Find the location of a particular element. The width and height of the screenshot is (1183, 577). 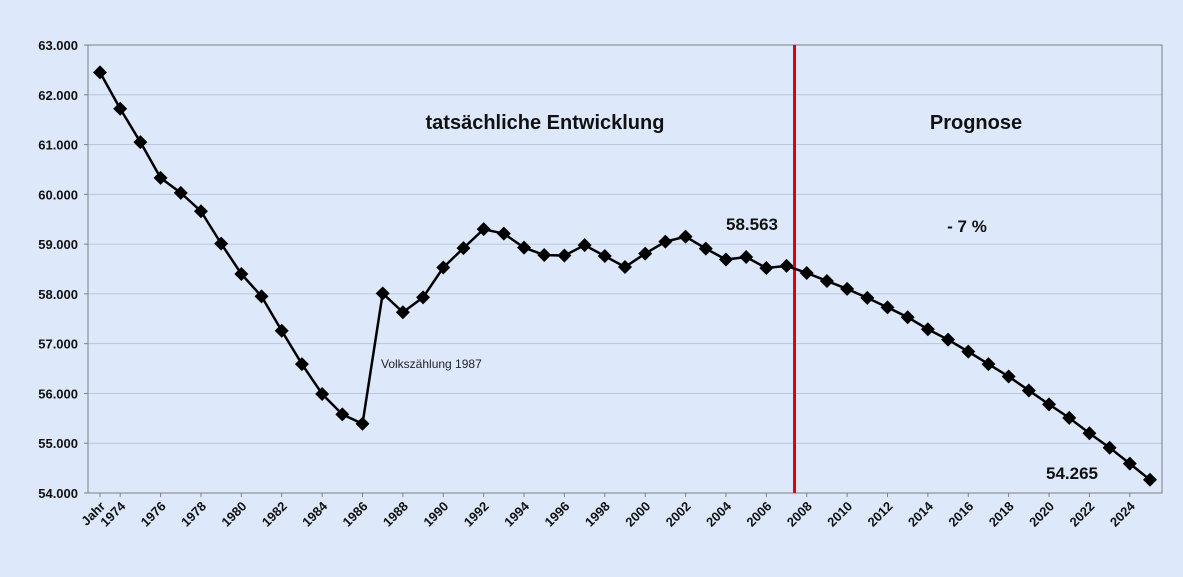

y-tick-label: 59.000 is located at coordinates (58, 244).